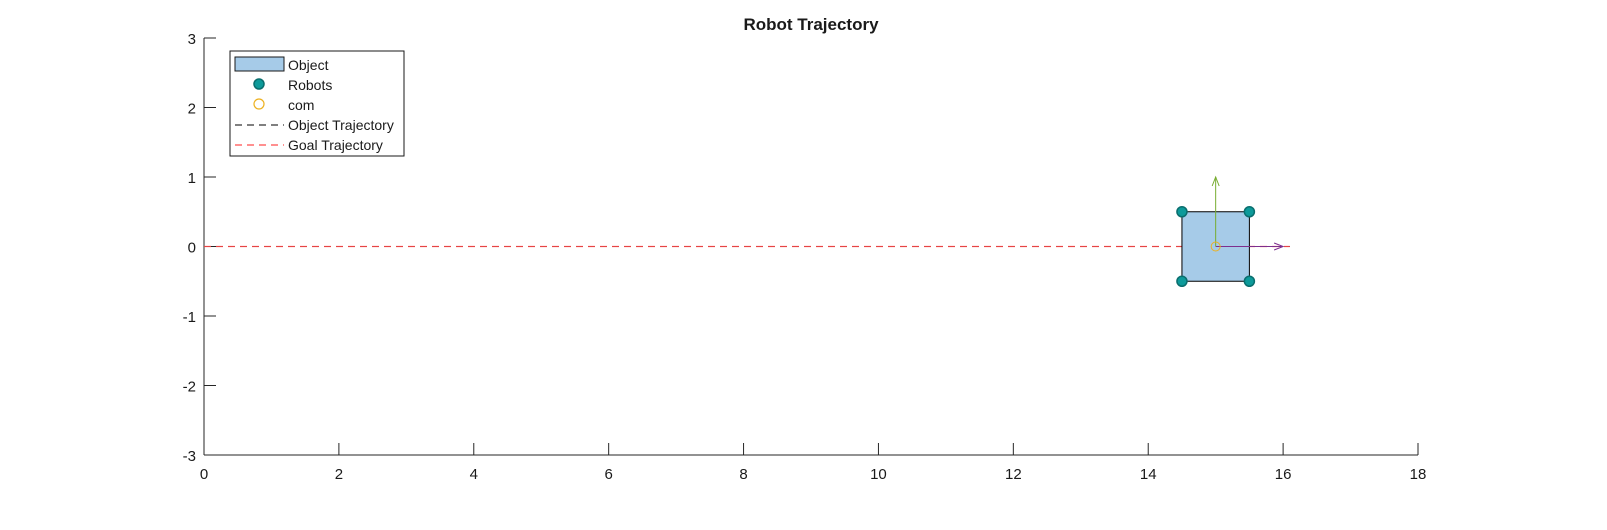 The width and height of the screenshot is (1607, 530). What do you see at coordinates (474, 474) in the screenshot?
I see `x-tick-label: 4` at bounding box center [474, 474].